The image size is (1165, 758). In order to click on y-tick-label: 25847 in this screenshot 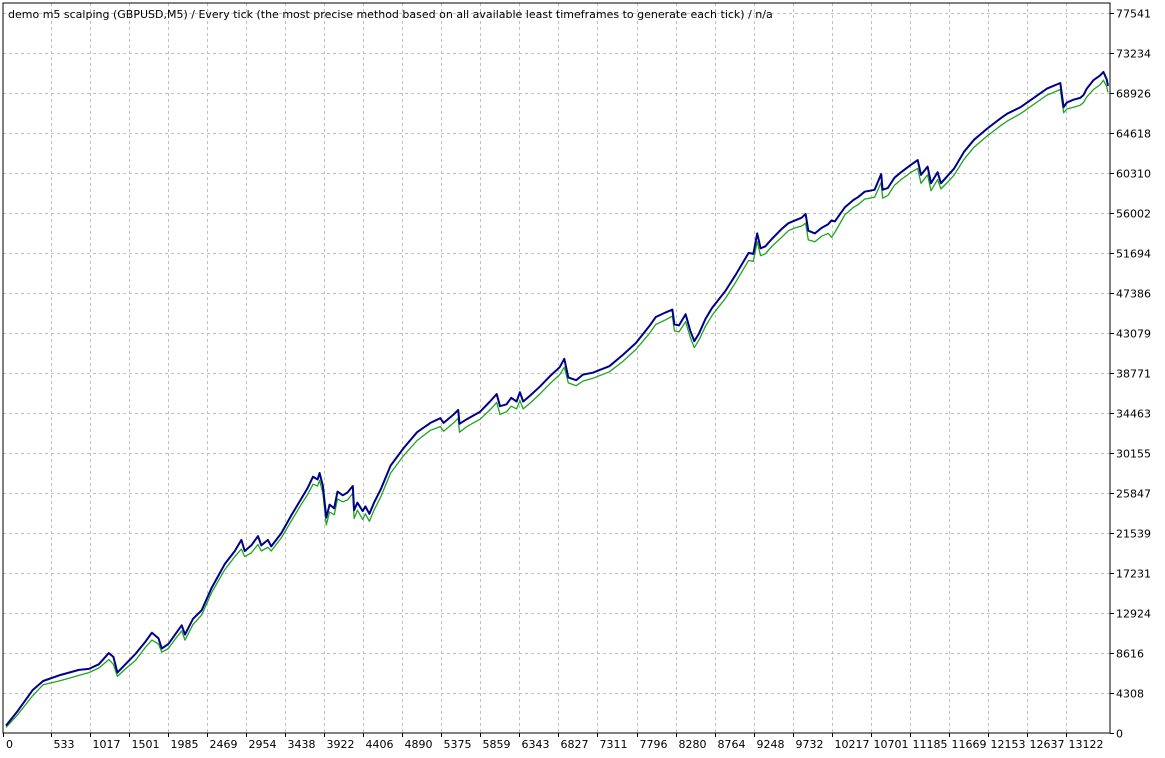, I will do `click(1133, 494)`.